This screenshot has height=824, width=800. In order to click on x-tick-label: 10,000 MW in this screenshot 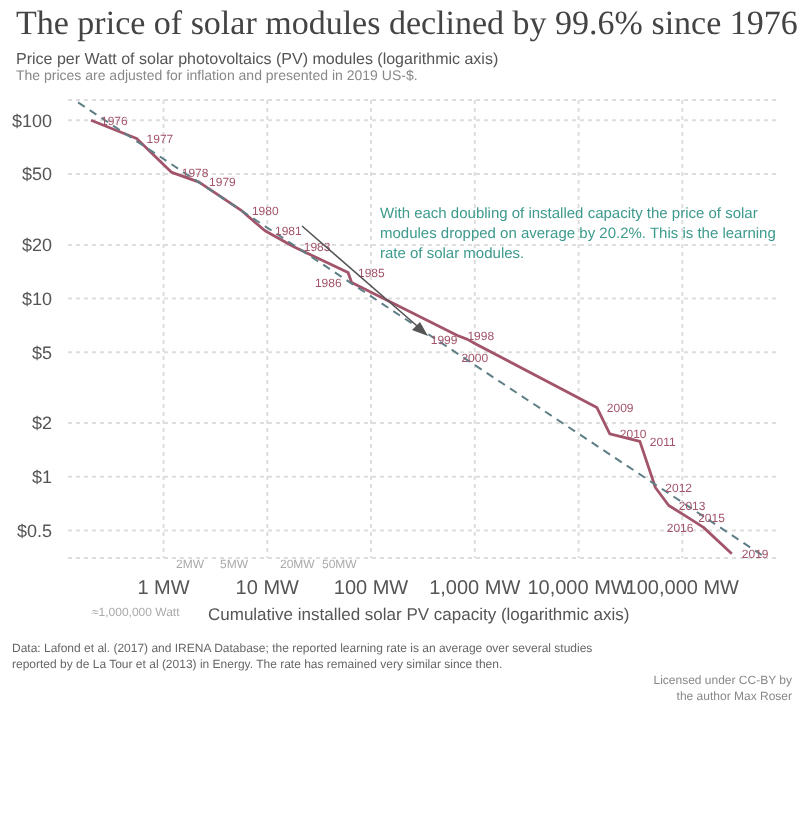, I will do `click(579, 589)`.